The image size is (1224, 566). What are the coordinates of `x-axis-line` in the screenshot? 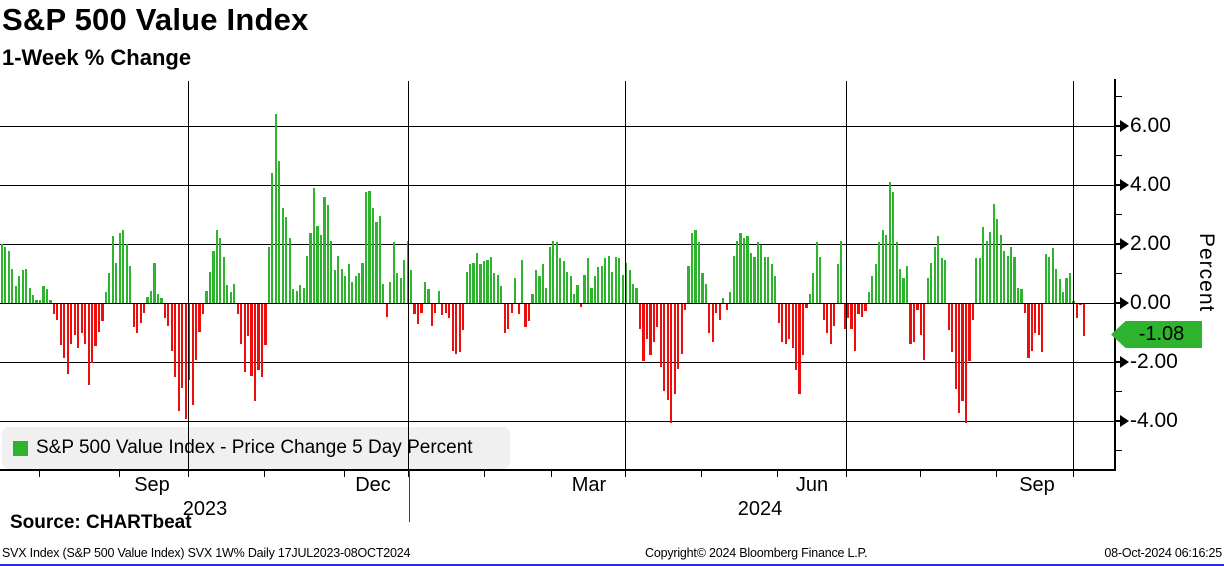 It's located at (558, 470).